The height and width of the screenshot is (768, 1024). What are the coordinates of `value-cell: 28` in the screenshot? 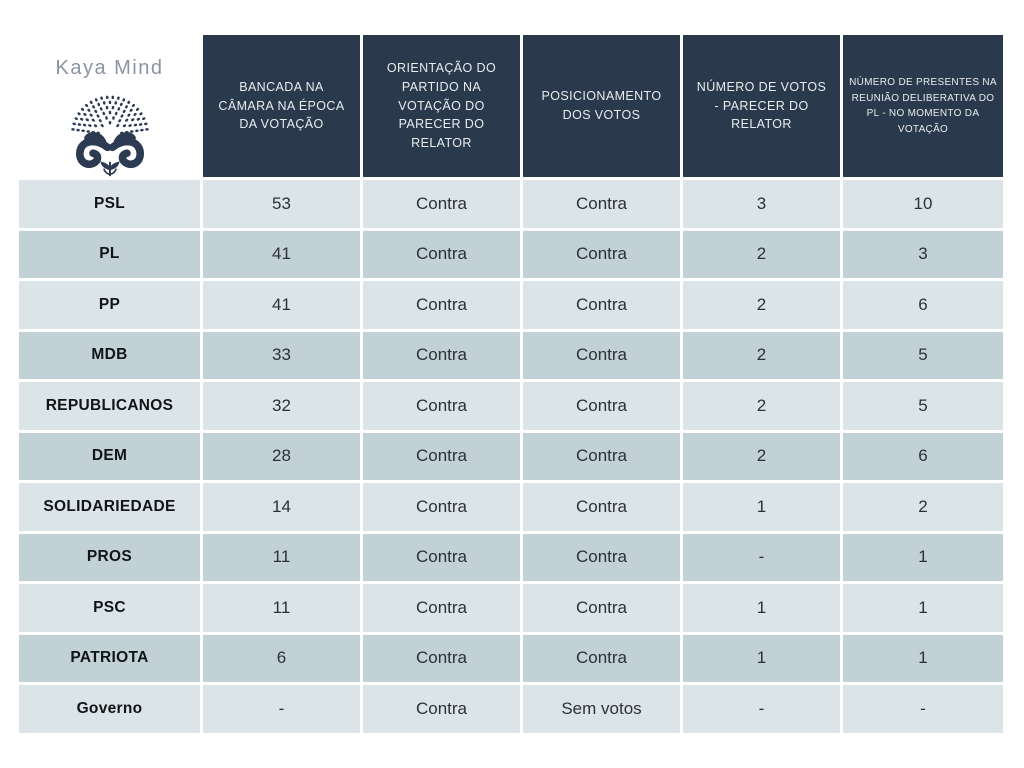 It's located at (281, 456).